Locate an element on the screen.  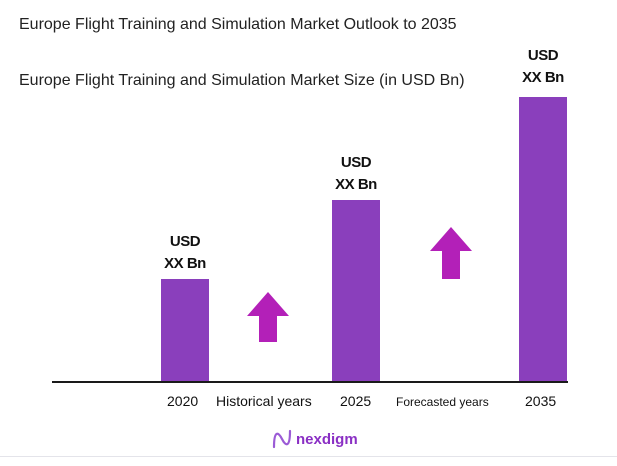
footer-divider is located at coordinates (308, 456).